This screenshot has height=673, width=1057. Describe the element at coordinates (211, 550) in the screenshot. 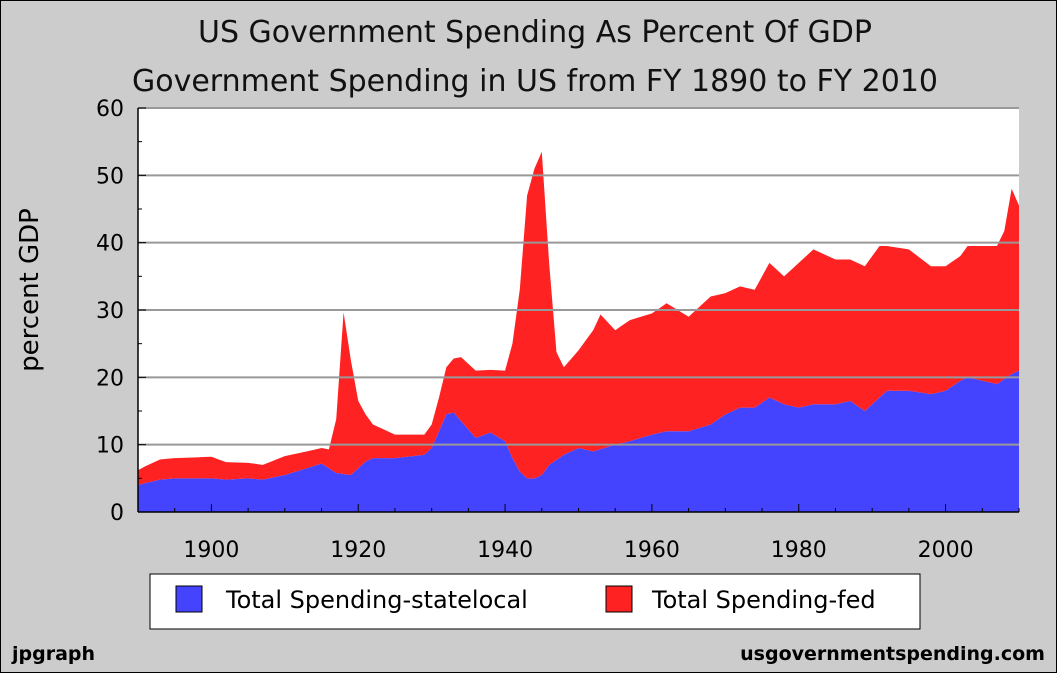

I see `x-tick-label: 1900` at that location.